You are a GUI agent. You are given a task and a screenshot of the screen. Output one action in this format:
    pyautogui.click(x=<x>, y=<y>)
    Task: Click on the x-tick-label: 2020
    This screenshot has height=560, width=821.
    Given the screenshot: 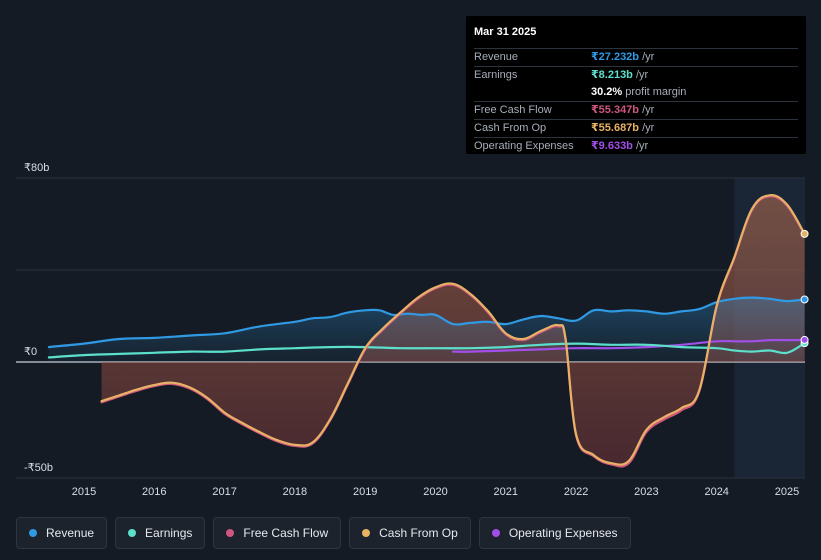 What is the action you would take?
    pyautogui.click(x=435, y=492)
    